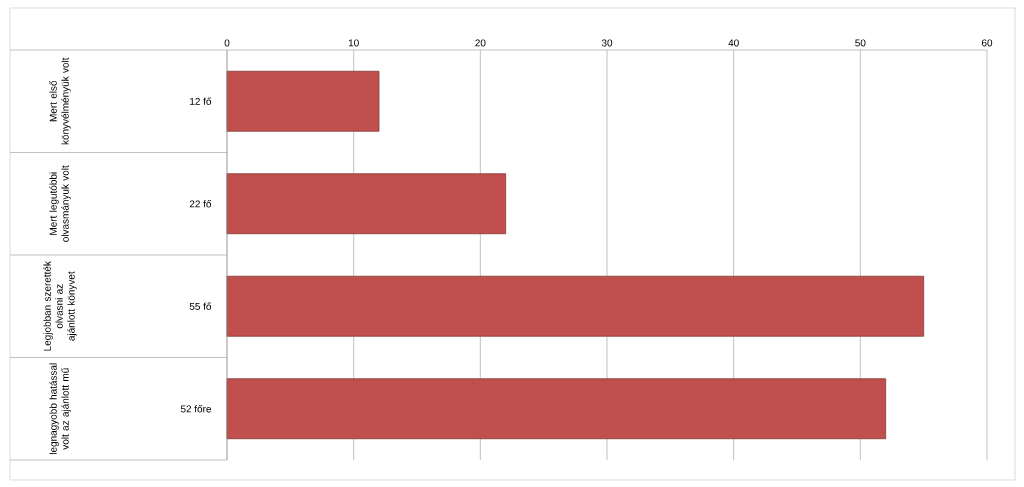  I want to click on data-label: 52 főre, so click(196, 409).